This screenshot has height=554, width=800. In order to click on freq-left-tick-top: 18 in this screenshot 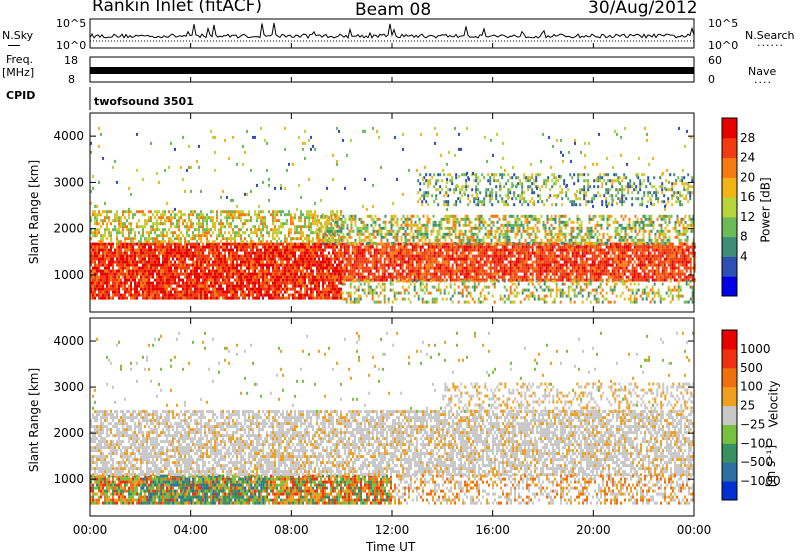, I will do `click(71, 60)`.